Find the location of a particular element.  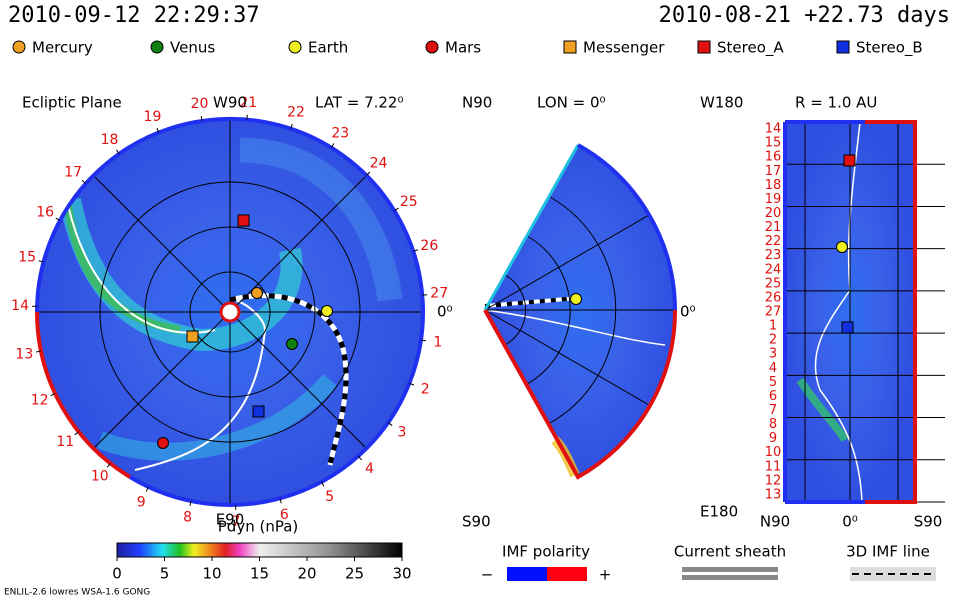

day-label: 4 is located at coordinates (369, 469).